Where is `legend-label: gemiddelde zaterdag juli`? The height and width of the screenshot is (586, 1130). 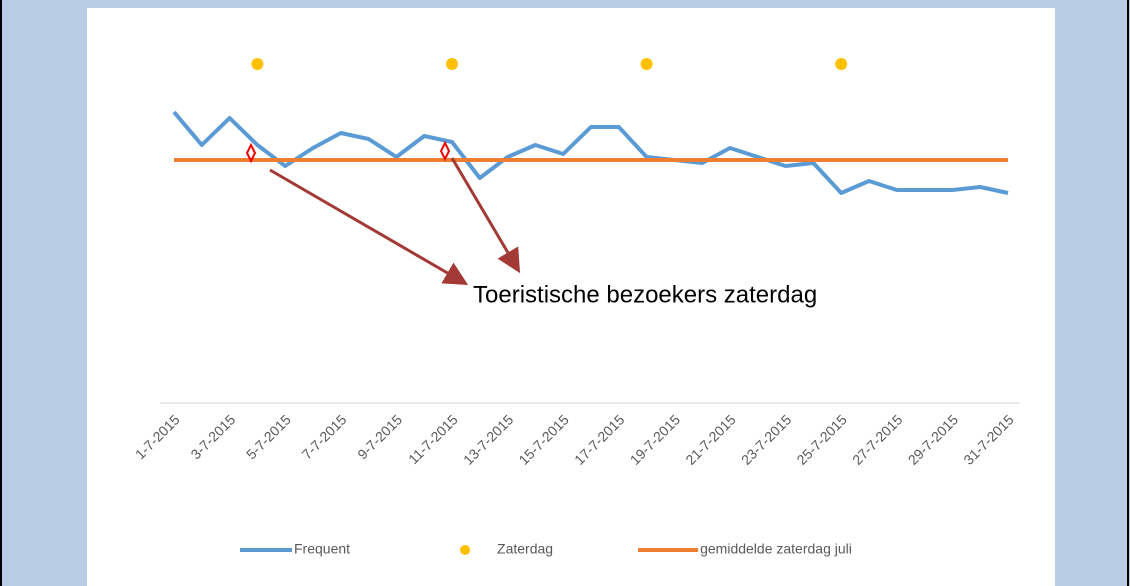 legend-label: gemiddelde zaterdag juli is located at coordinates (776, 549).